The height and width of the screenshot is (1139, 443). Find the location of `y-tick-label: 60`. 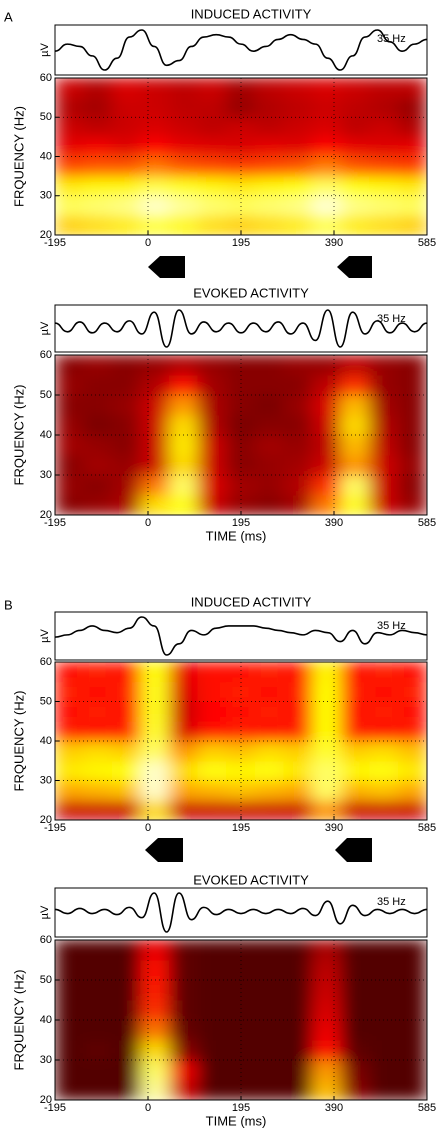

y-tick-label: 60 is located at coordinates (46, 662).